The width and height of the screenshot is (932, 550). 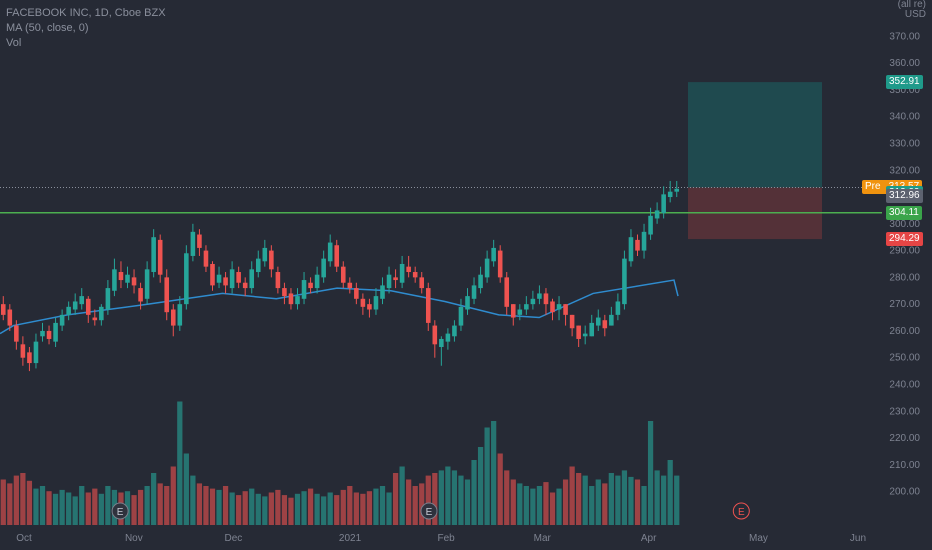 What do you see at coordinates (904, 36) in the screenshot?
I see `y-tick-label: 370.00` at bounding box center [904, 36].